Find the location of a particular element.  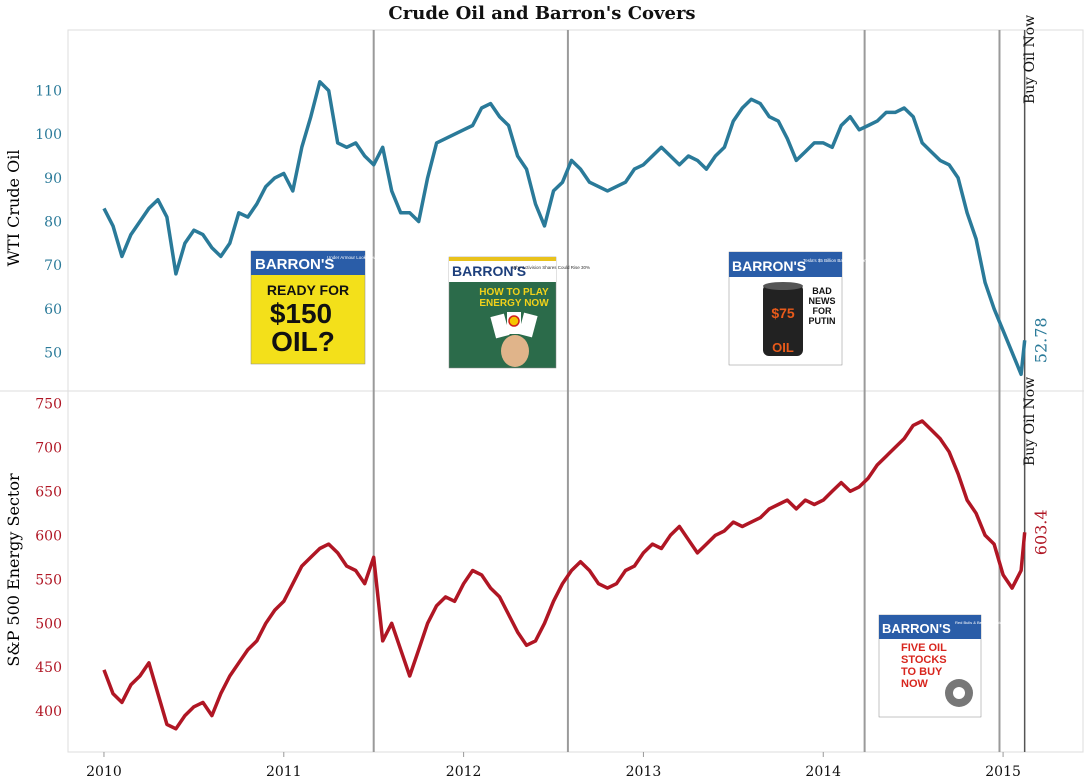

cover-3-badge-2: OIL is located at coordinates (783, 347).